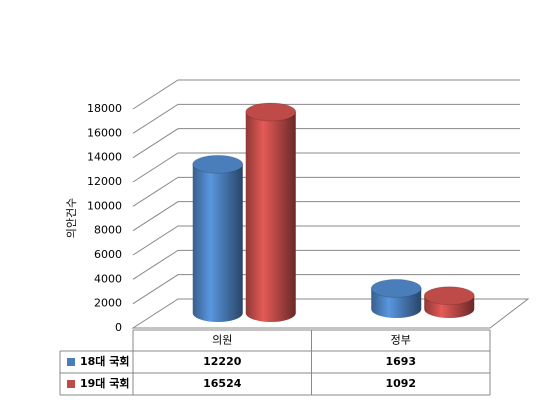 This screenshot has width=550, height=407. I want to click on y-tick-label: 14000, so click(104, 157).